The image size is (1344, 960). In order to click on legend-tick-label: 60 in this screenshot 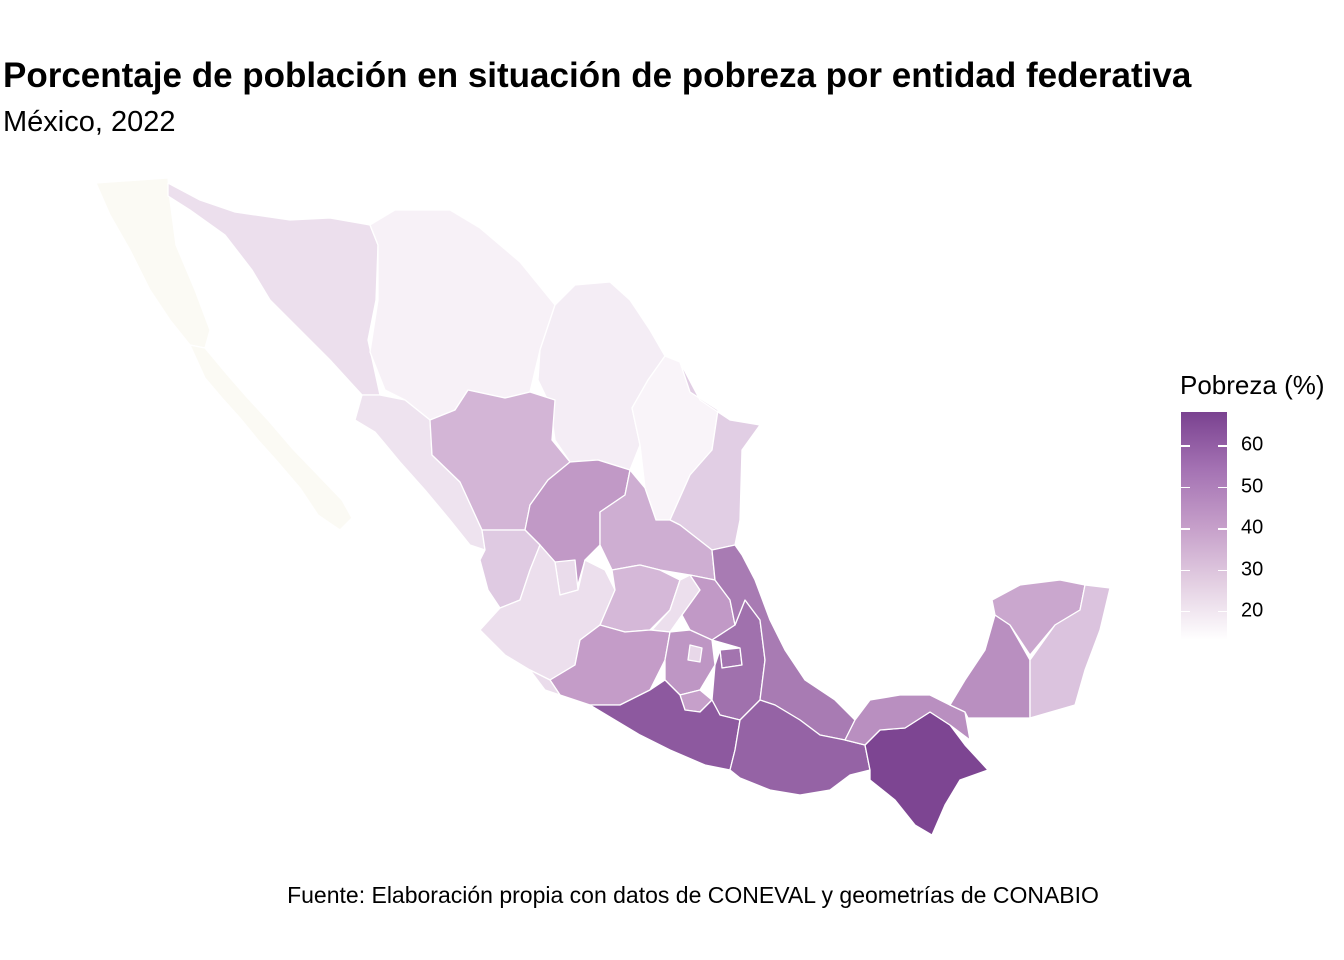, I will do `click(1252, 444)`.